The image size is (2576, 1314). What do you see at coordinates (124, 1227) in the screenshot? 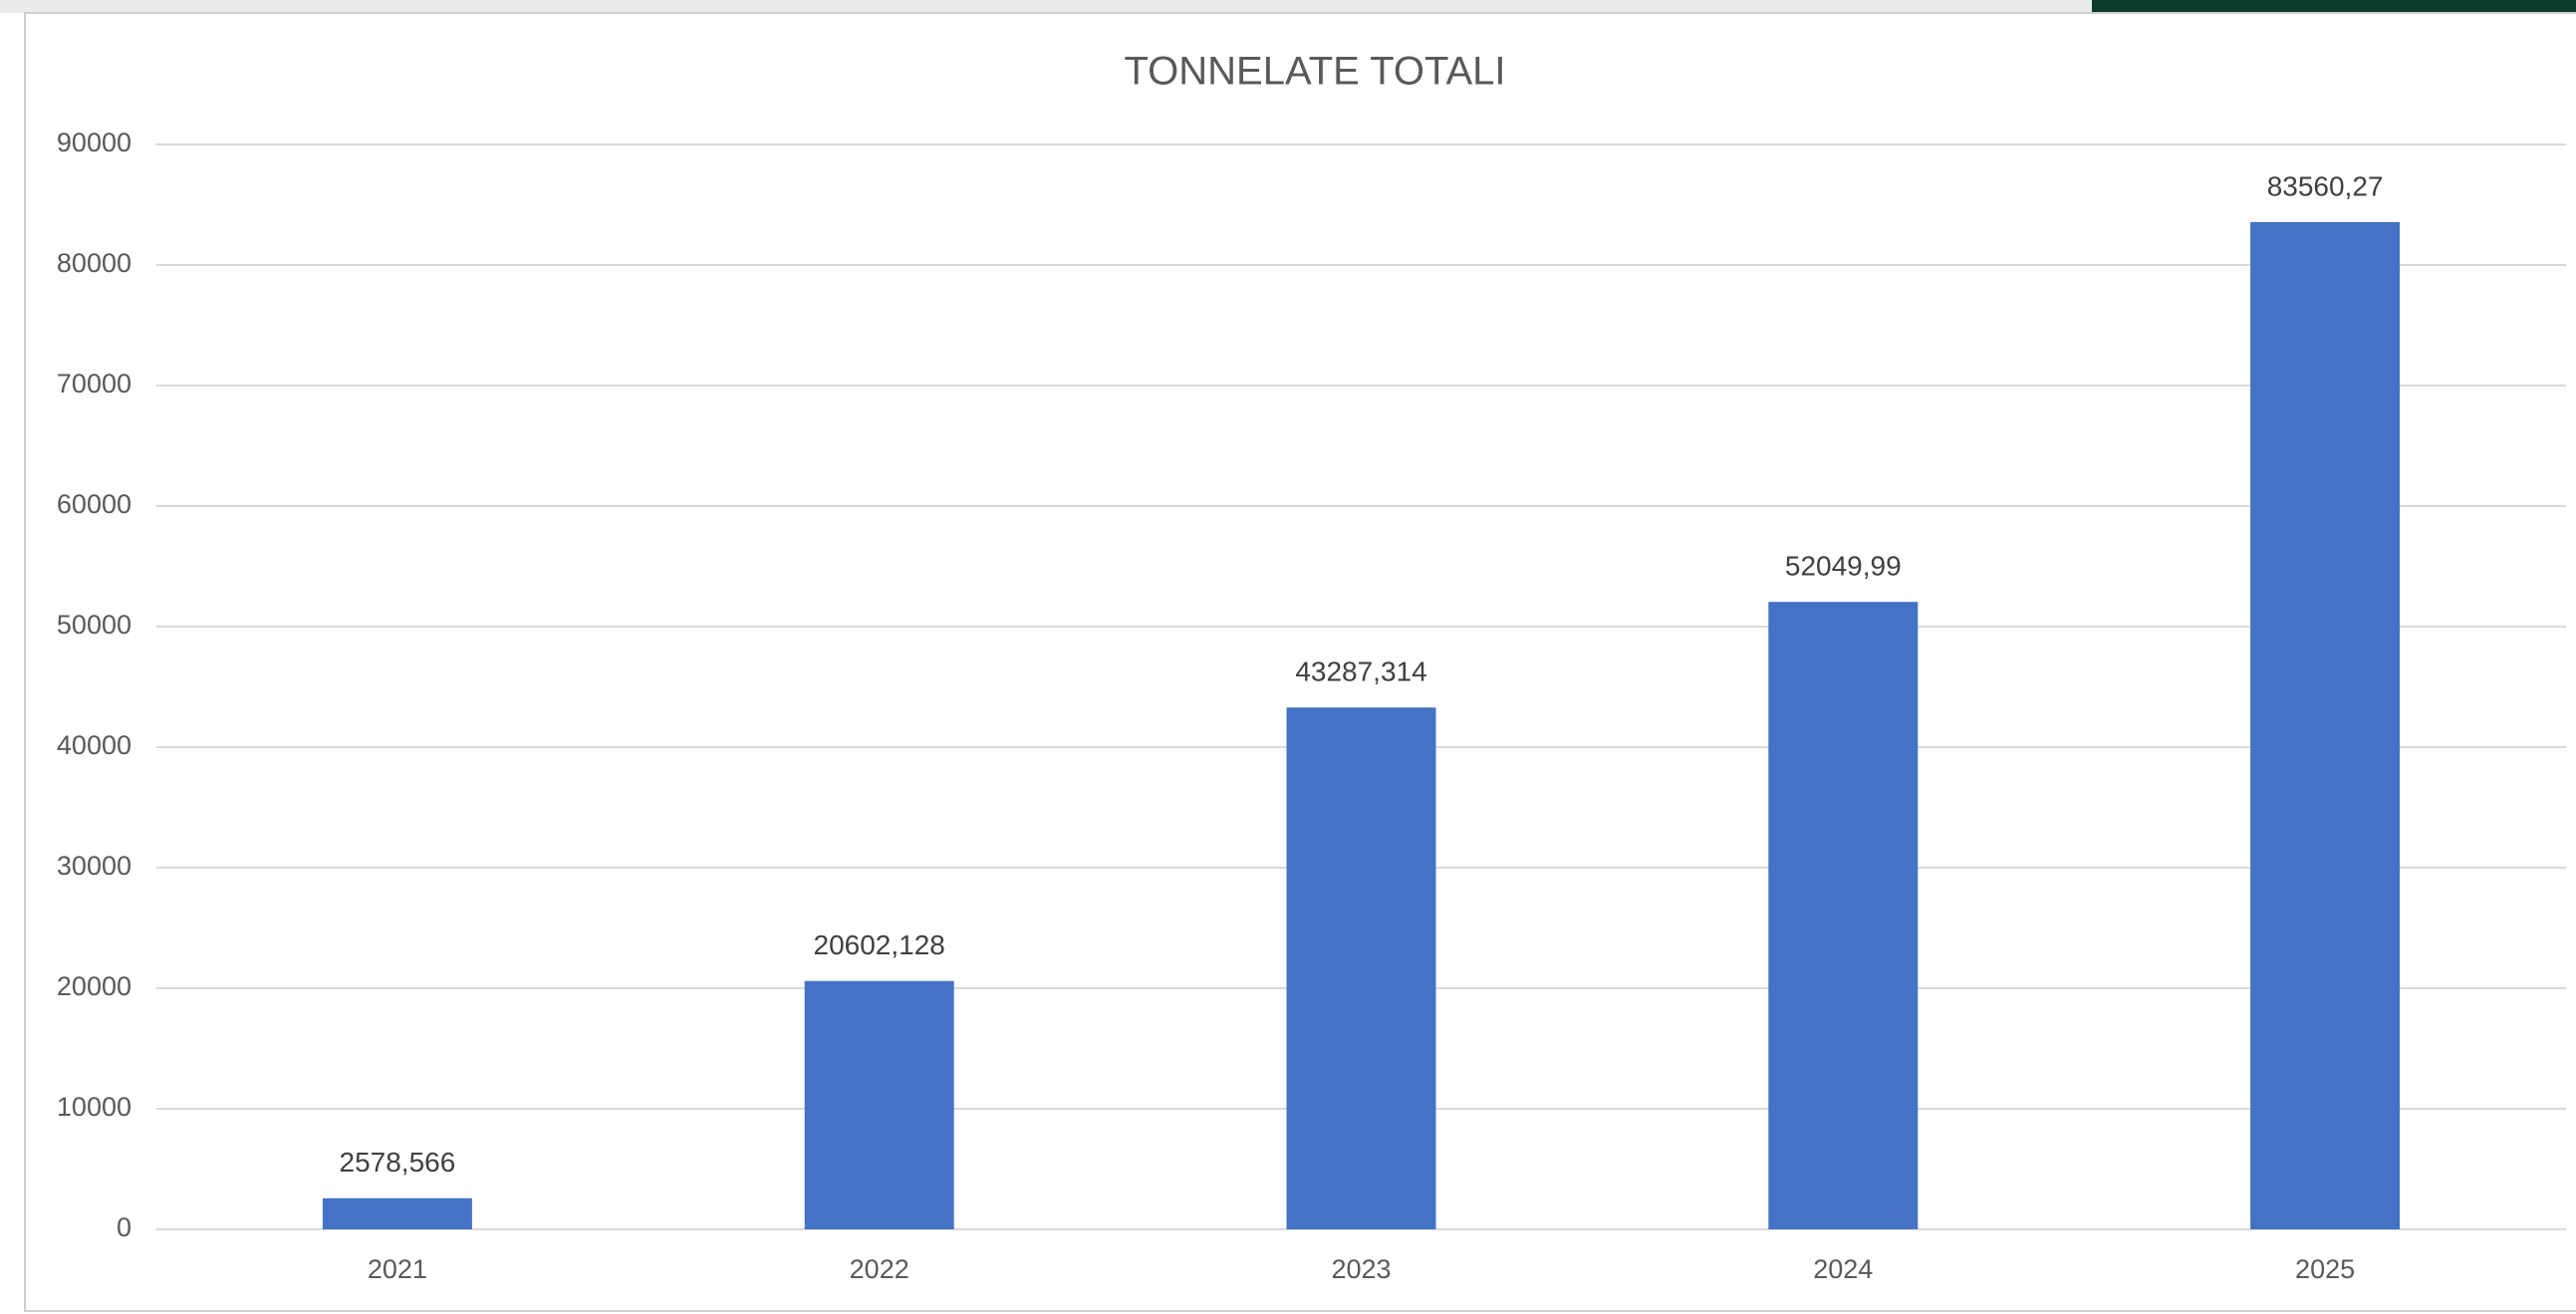
I see `y-tick-label: 0` at bounding box center [124, 1227].